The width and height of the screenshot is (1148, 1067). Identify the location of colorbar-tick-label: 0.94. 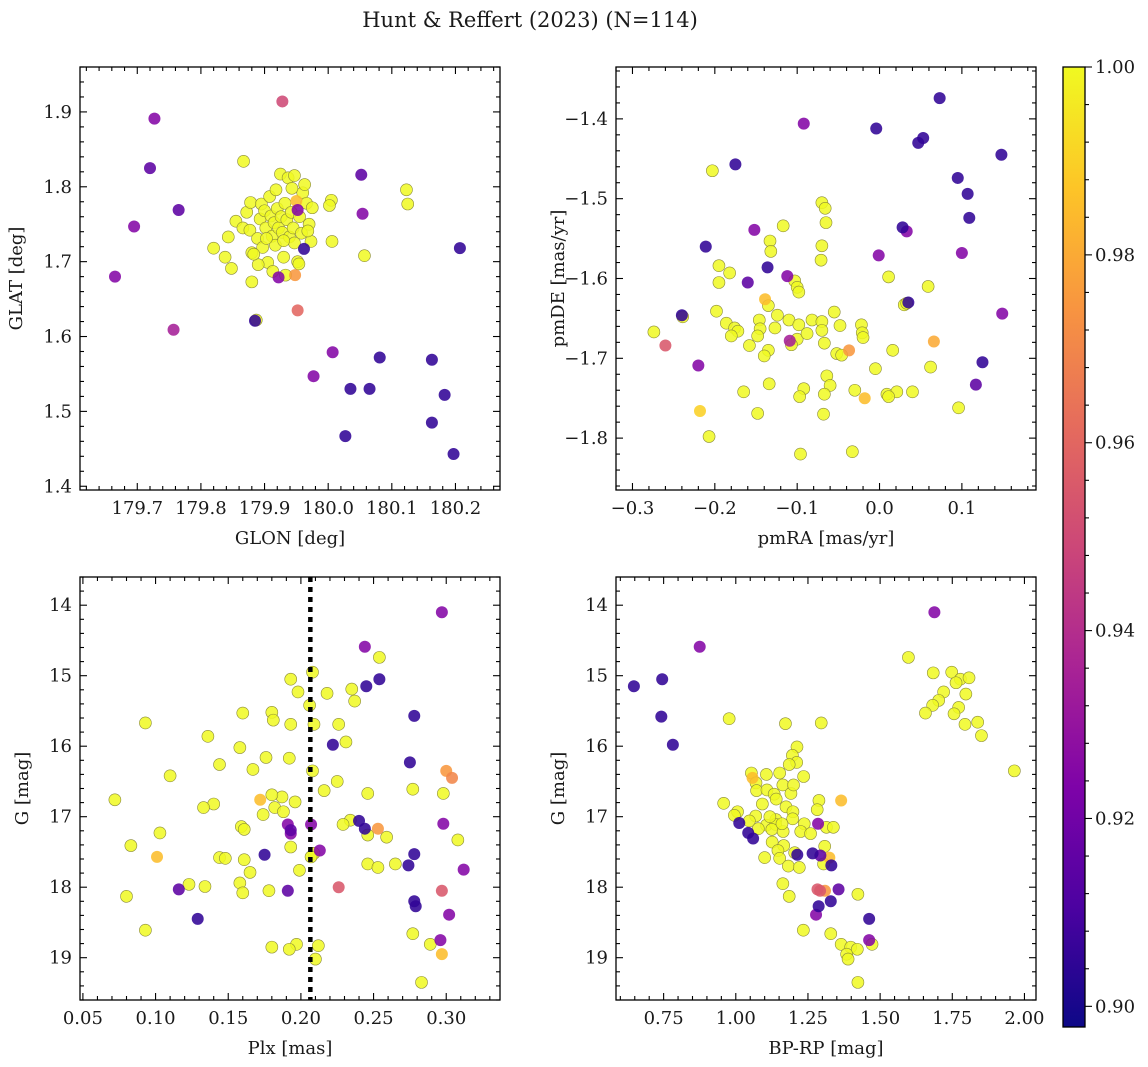
(1115, 631).